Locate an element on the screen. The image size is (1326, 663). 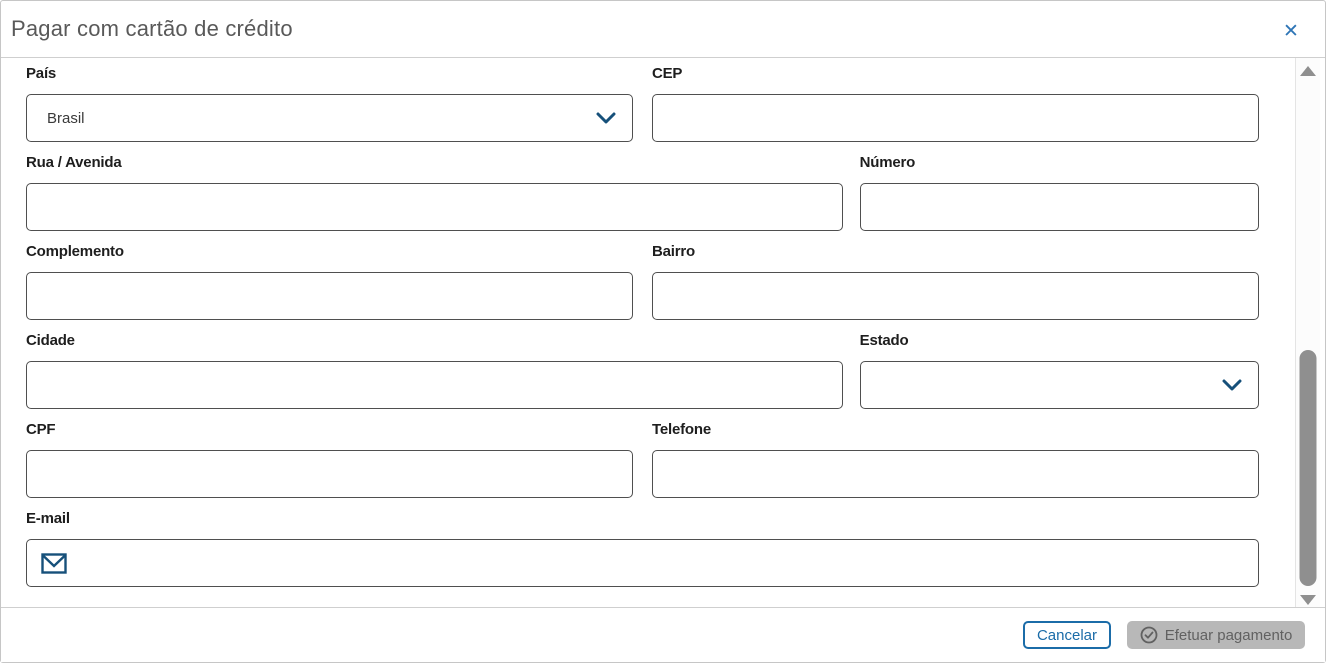
field-numero: Número is located at coordinates (1059, 192).